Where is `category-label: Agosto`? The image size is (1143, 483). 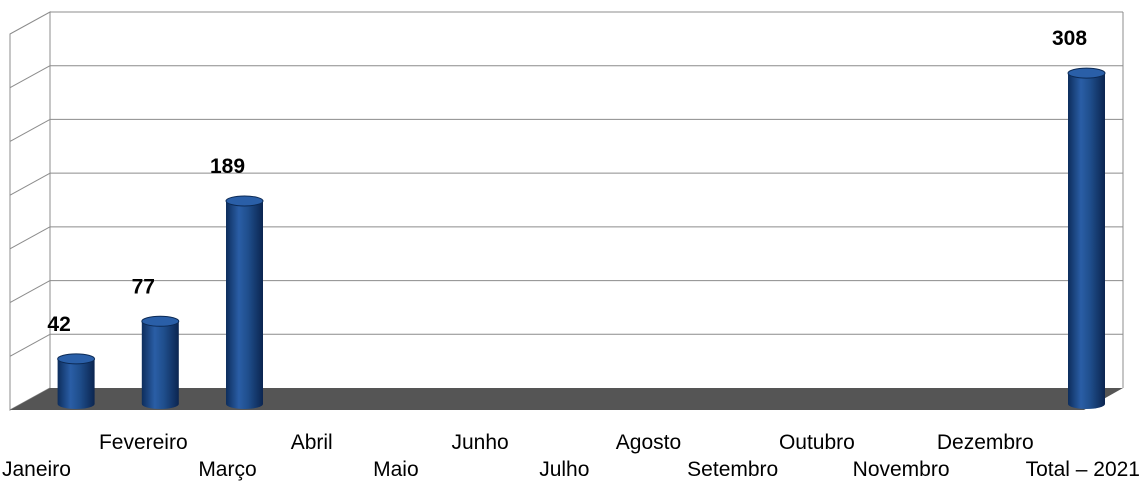
category-label: Agosto is located at coordinates (648, 442).